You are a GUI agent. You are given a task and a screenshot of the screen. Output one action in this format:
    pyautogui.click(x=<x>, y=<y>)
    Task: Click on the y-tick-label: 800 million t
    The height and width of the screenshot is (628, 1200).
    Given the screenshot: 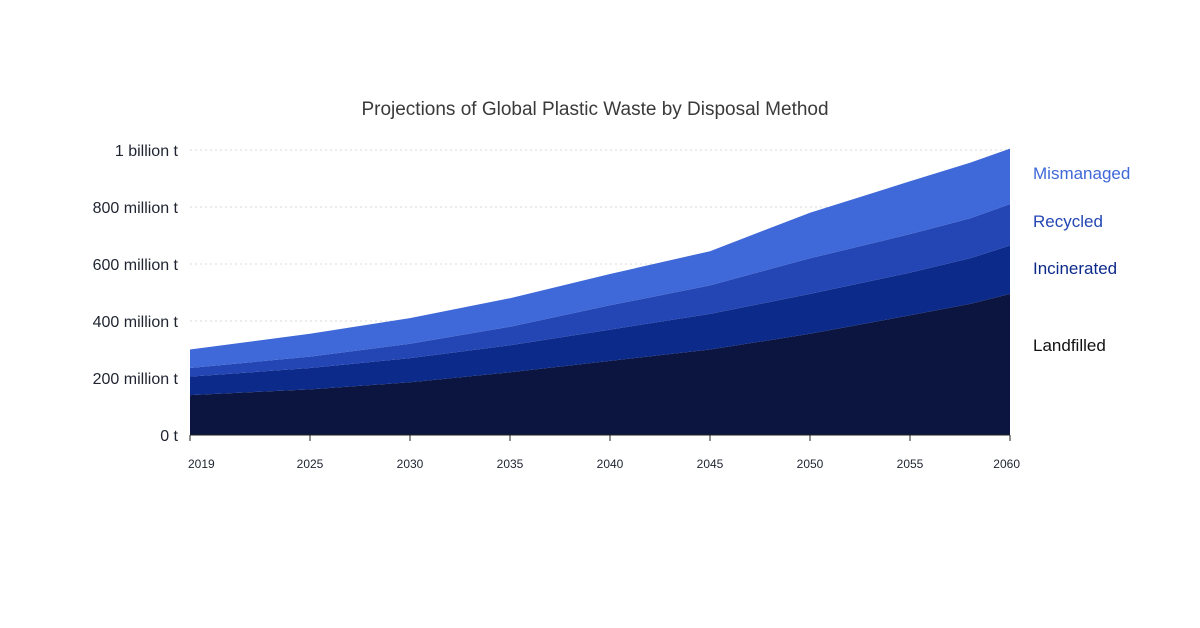 What is the action you would take?
    pyautogui.click(x=136, y=208)
    